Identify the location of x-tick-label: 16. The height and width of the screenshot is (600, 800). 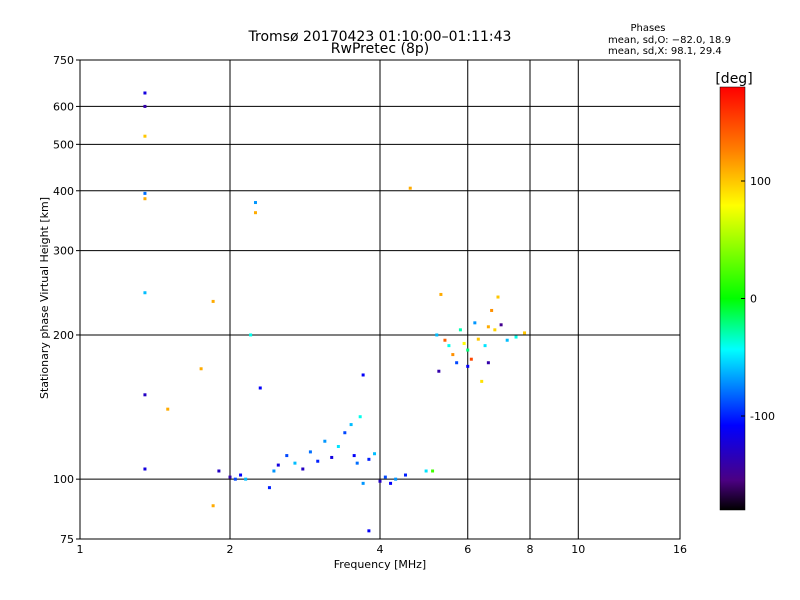
(680, 549).